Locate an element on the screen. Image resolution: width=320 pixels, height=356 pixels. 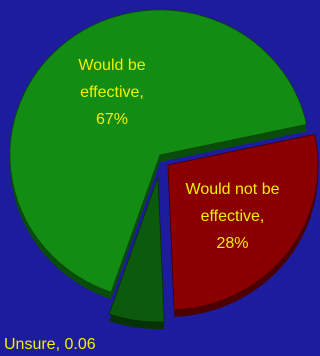
pie-slice is located at coordinates (136, 249).